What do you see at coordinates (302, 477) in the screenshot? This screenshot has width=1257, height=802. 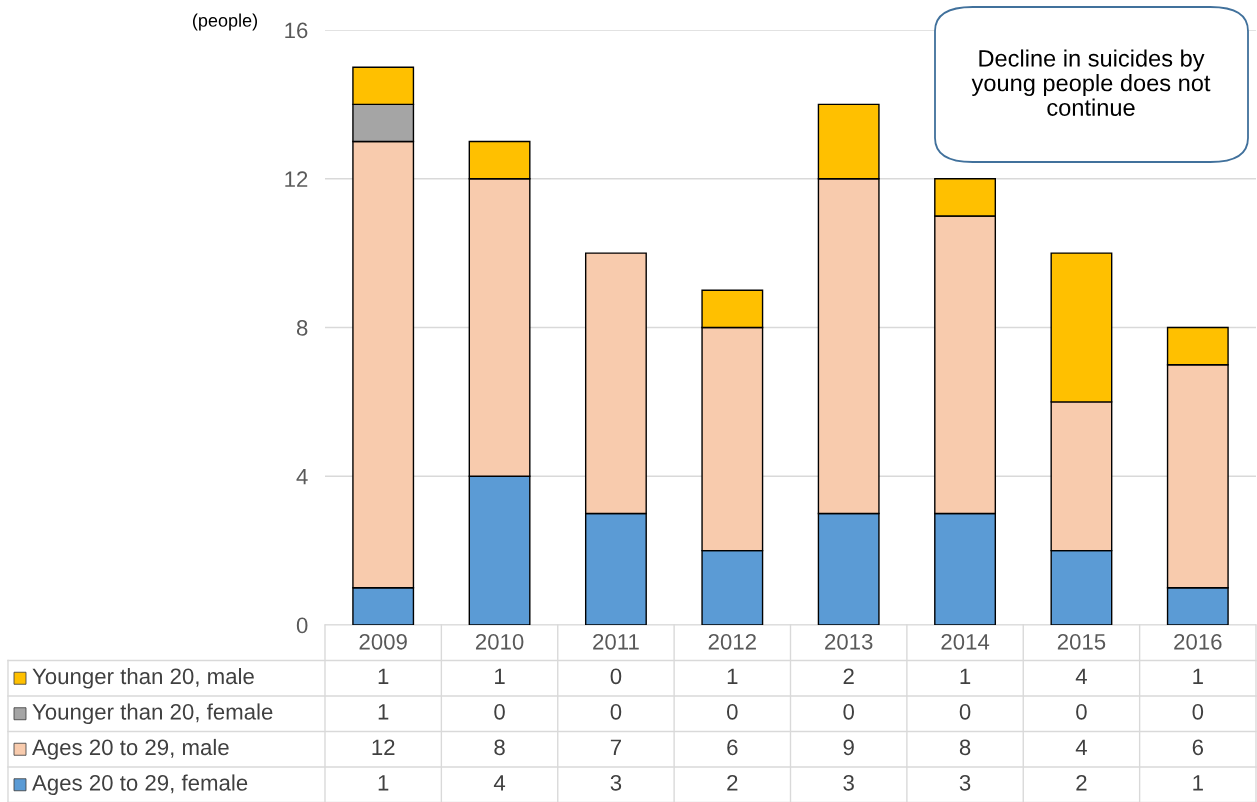 I see `y-tick-label: 4` at bounding box center [302, 477].